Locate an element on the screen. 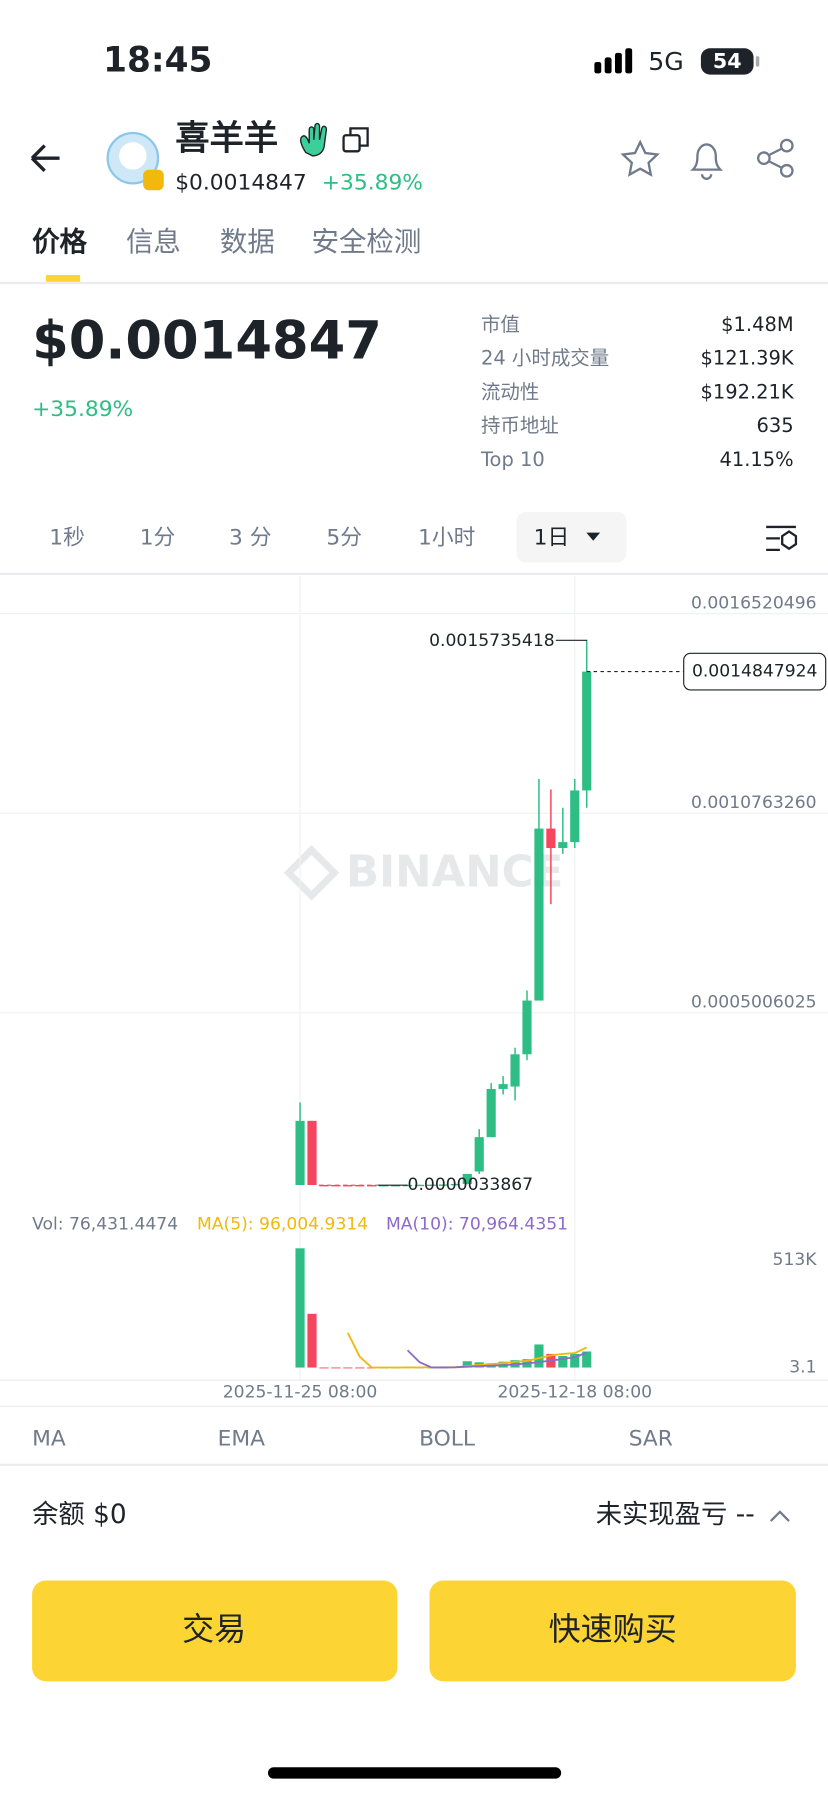 The height and width of the screenshot is (1796, 828). ma-line is located at coordinates (497, 1359).